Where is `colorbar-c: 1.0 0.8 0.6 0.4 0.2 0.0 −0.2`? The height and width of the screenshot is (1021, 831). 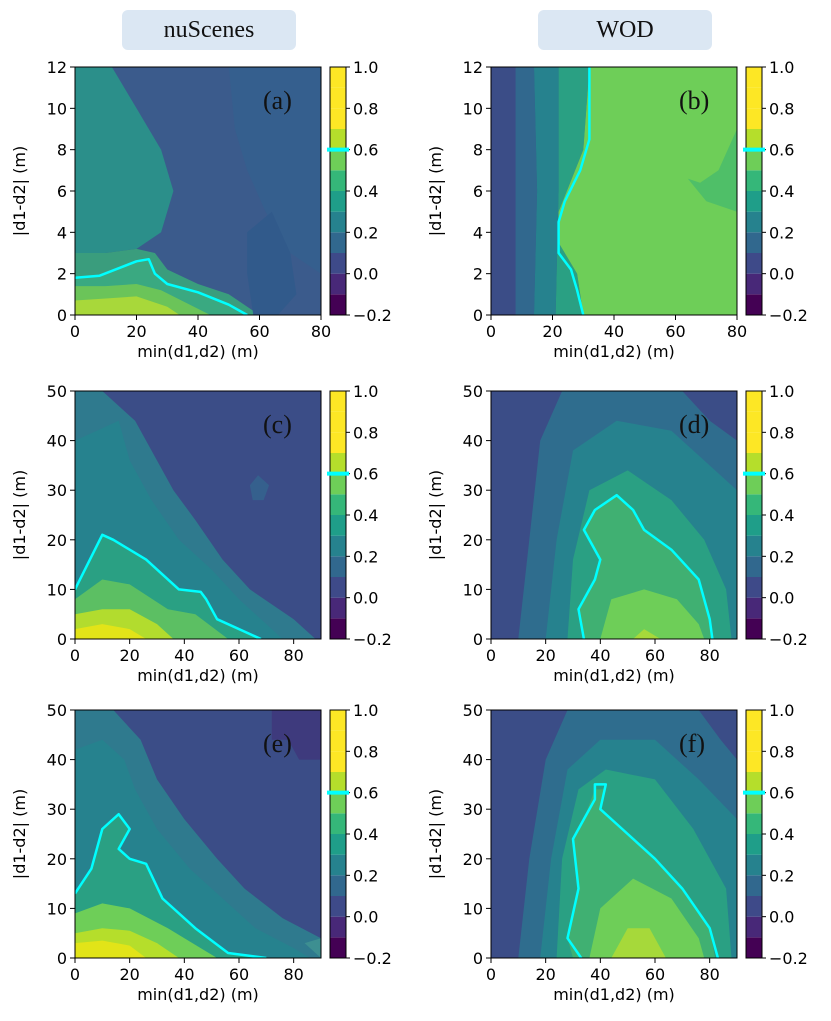
colorbar-c: 1.0 0.8 0.6 0.4 0.2 0.0 −0.2 is located at coordinates (359, 515).